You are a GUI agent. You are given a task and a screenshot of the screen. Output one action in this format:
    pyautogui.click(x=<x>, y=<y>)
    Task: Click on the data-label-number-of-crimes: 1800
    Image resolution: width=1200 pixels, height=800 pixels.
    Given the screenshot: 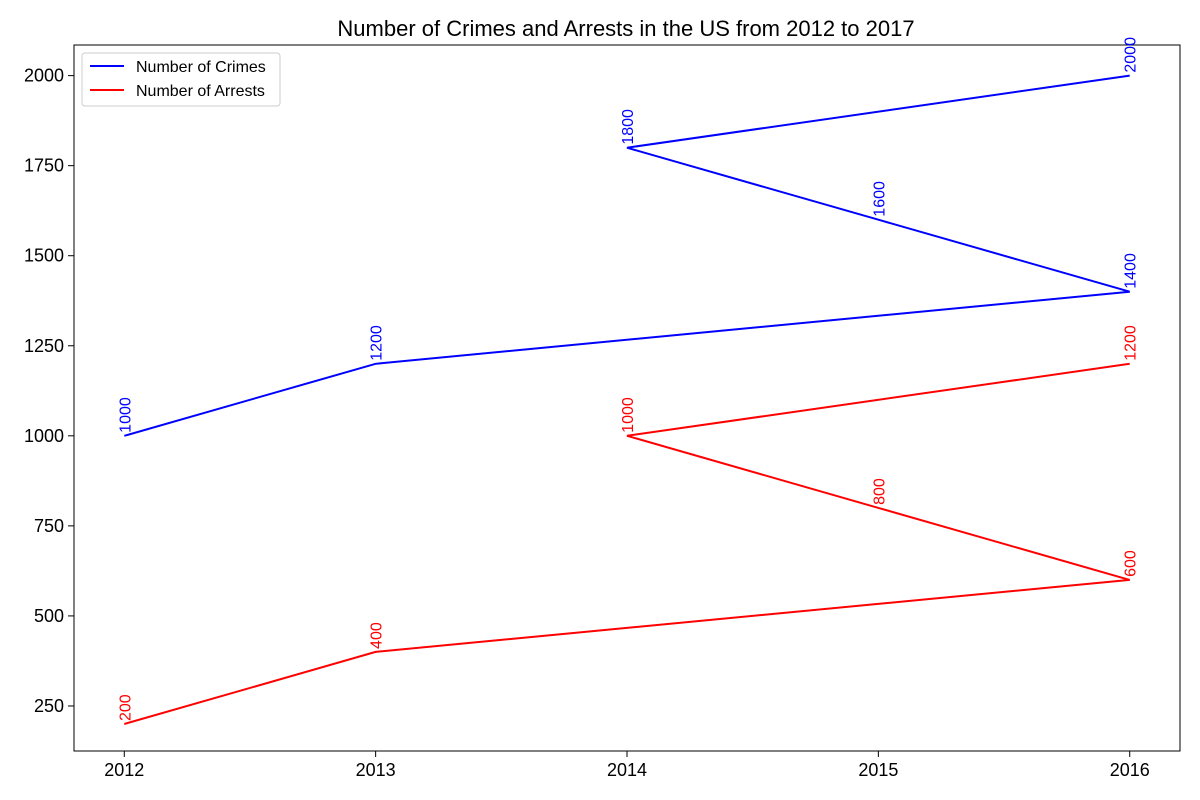 What is the action you would take?
    pyautogui.click(x=628, y=127)
    